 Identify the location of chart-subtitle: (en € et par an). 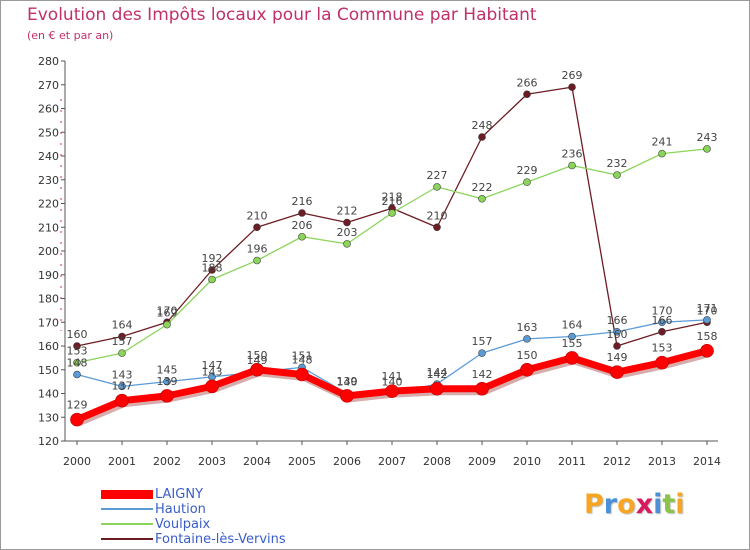
(70, 35).